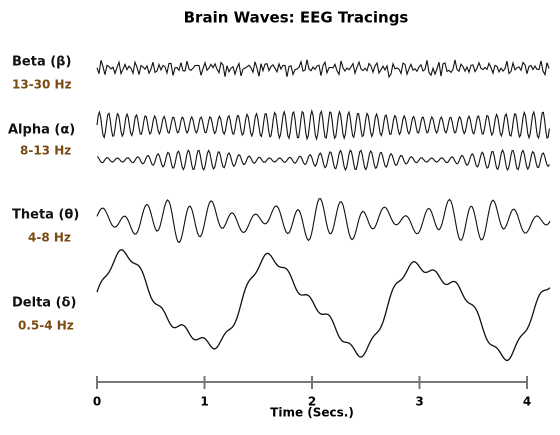 Image resolution: width=560 pixels, height=435 pixels. What do you see at coordinates (204, 402) in the screenshot?
I see `tick-label: 1` at bounding box center [204, 402].